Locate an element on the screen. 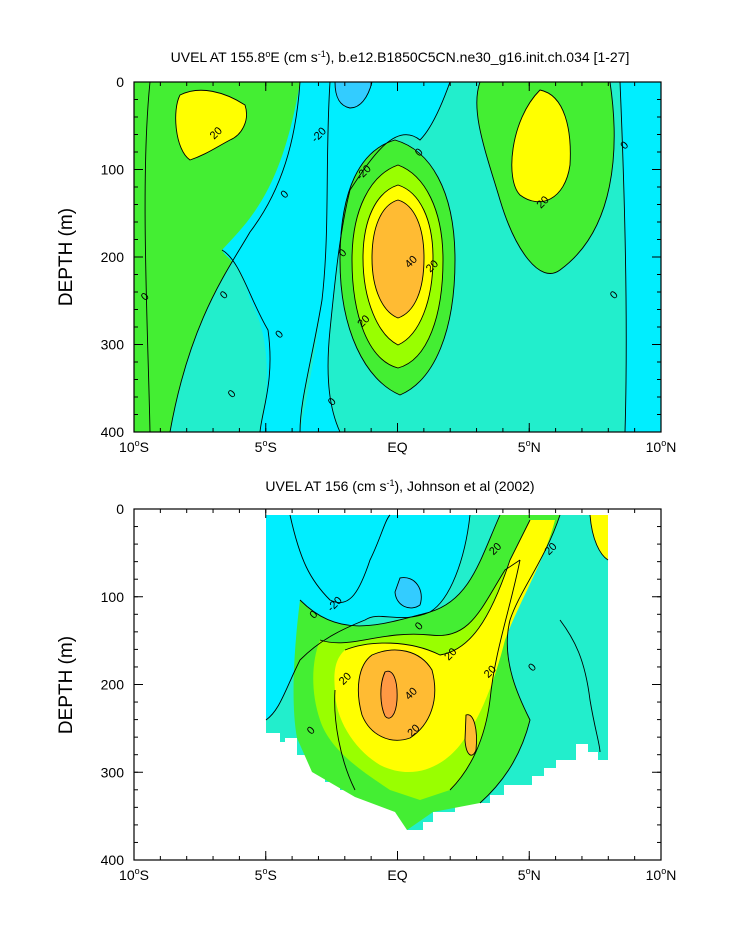  fill-green-left is located at coordinates (217, 257).